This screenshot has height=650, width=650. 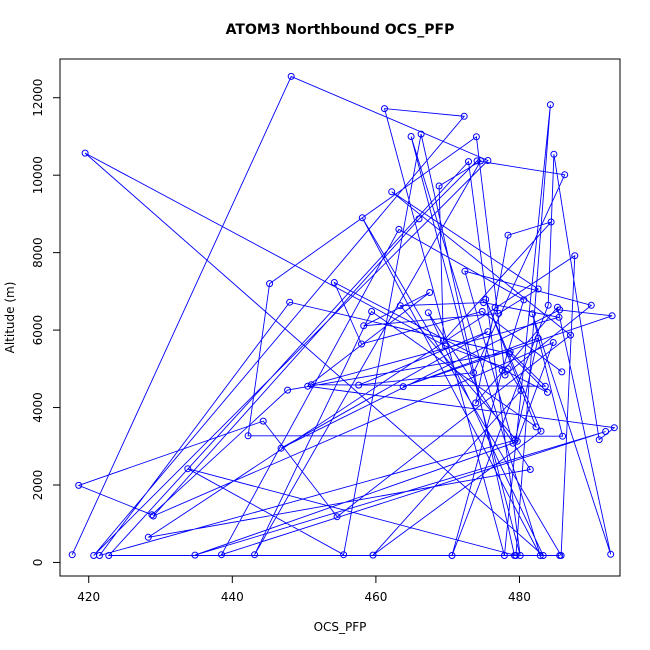 What do you see at coordinates (519, 597) in the screenshot?
I see `x-tick-label: 480` at bounding box center [519, 597].